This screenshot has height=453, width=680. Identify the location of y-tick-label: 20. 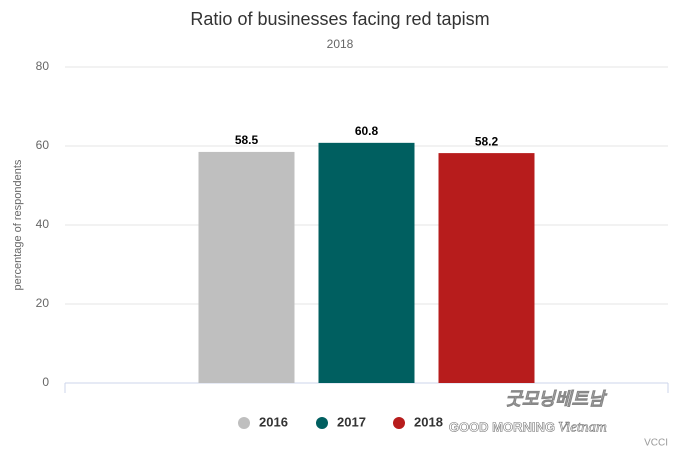
(43, 303).